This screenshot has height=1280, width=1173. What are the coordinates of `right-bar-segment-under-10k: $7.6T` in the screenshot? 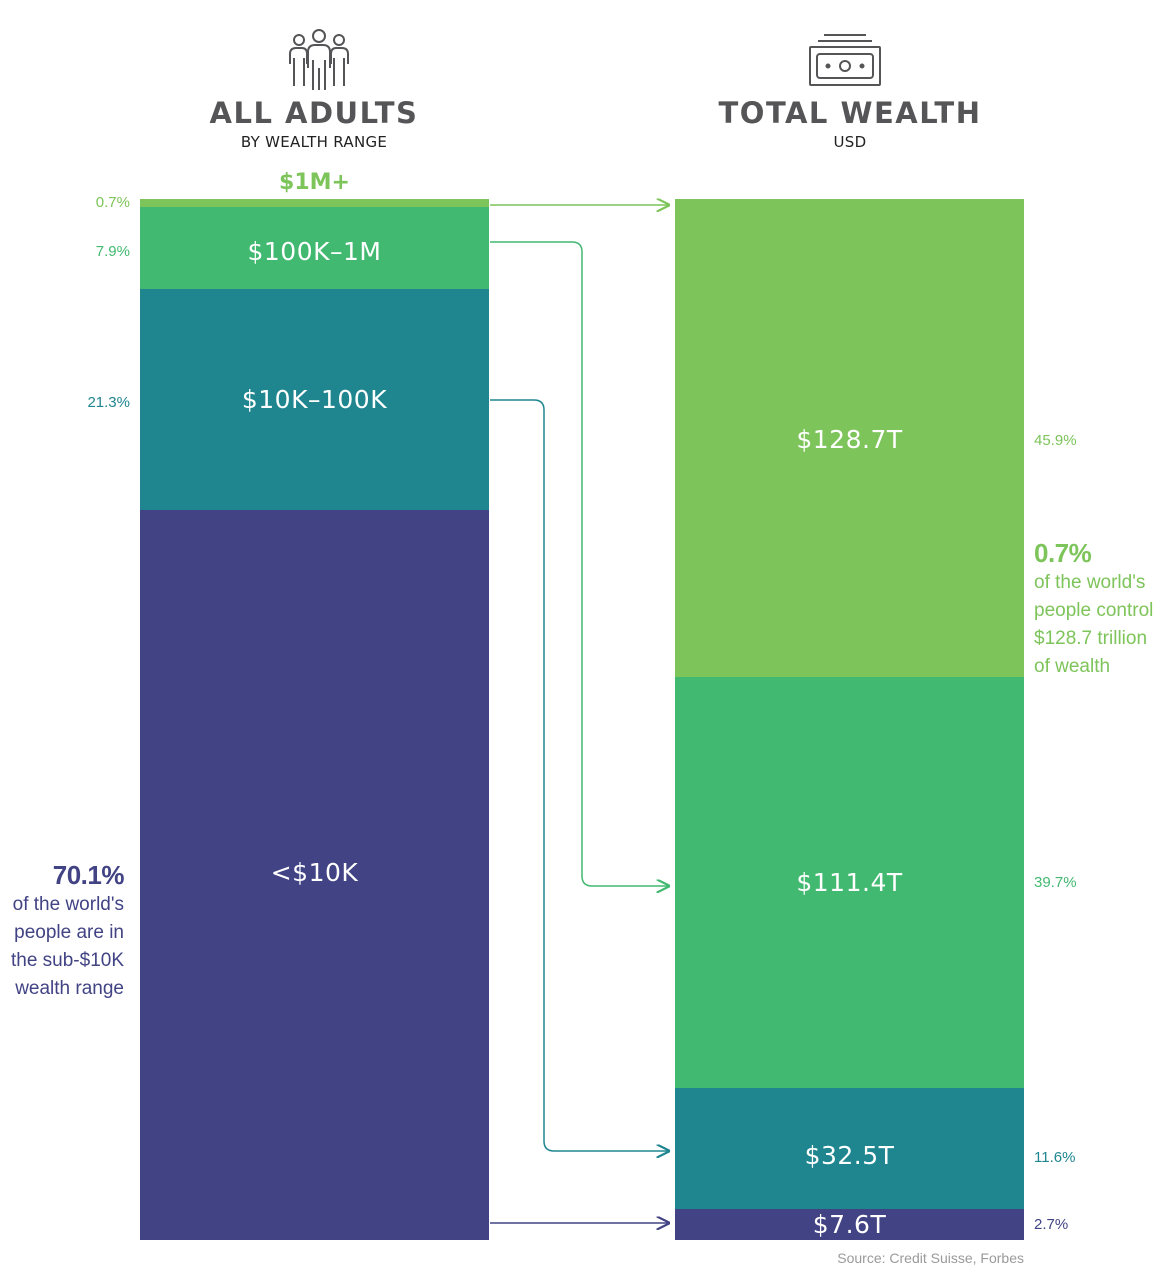 It's located at (849, 1224).